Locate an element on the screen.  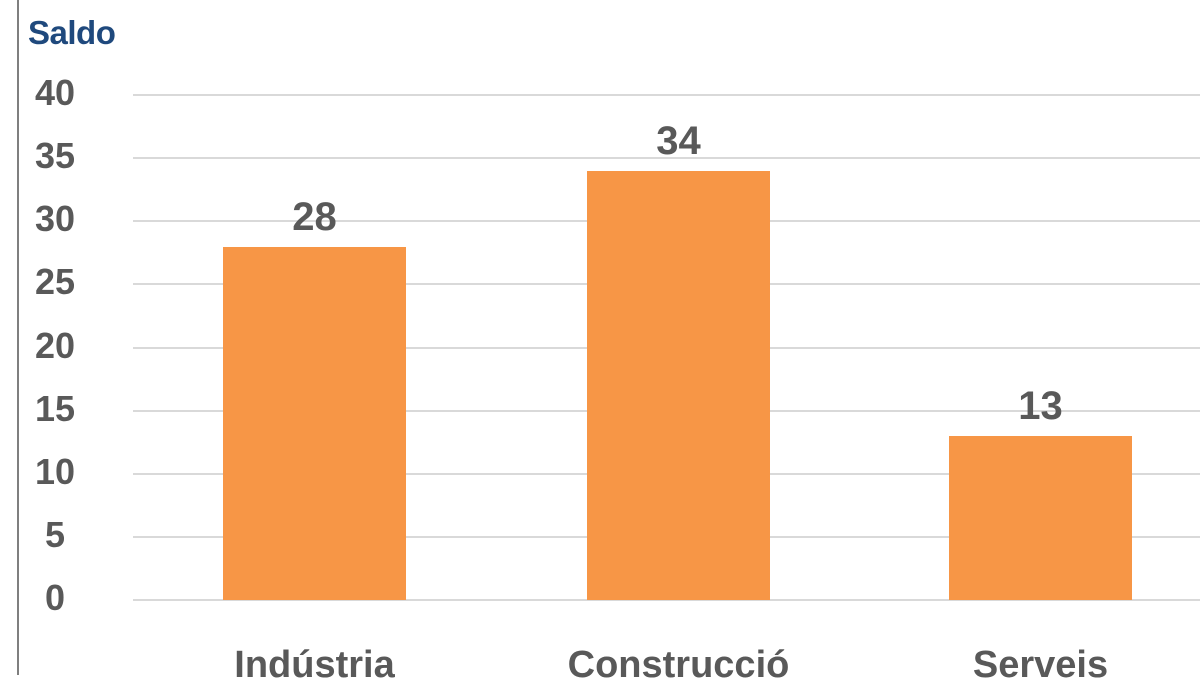
y-tick-label: 20 is located at coordinates (55, 345).